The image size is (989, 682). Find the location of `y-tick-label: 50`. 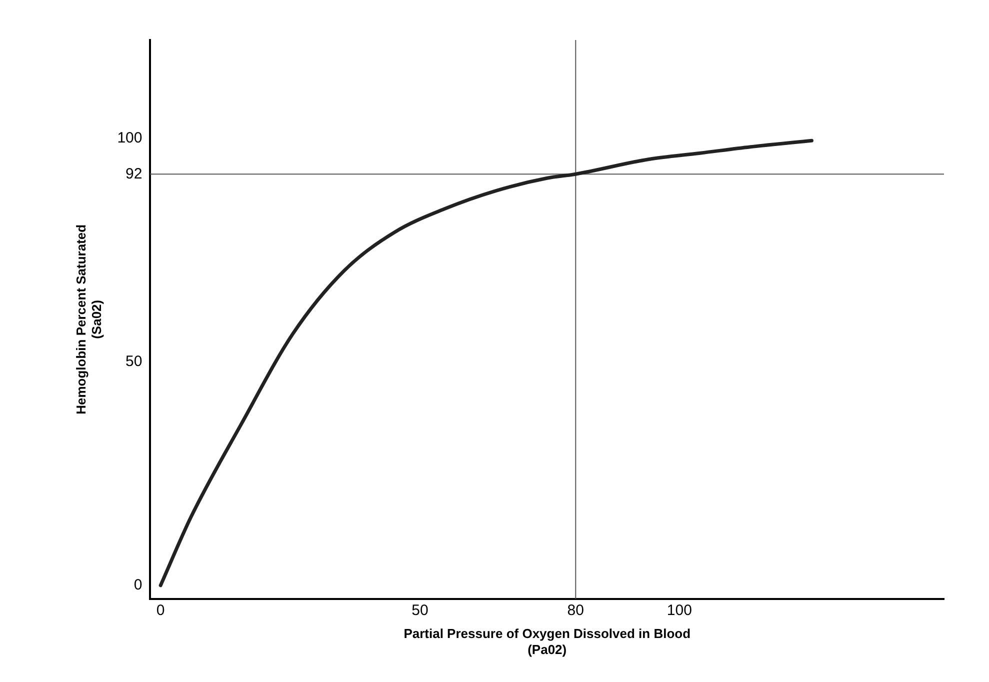

y-tick-label: 50 is located at coordinates (134, 361).